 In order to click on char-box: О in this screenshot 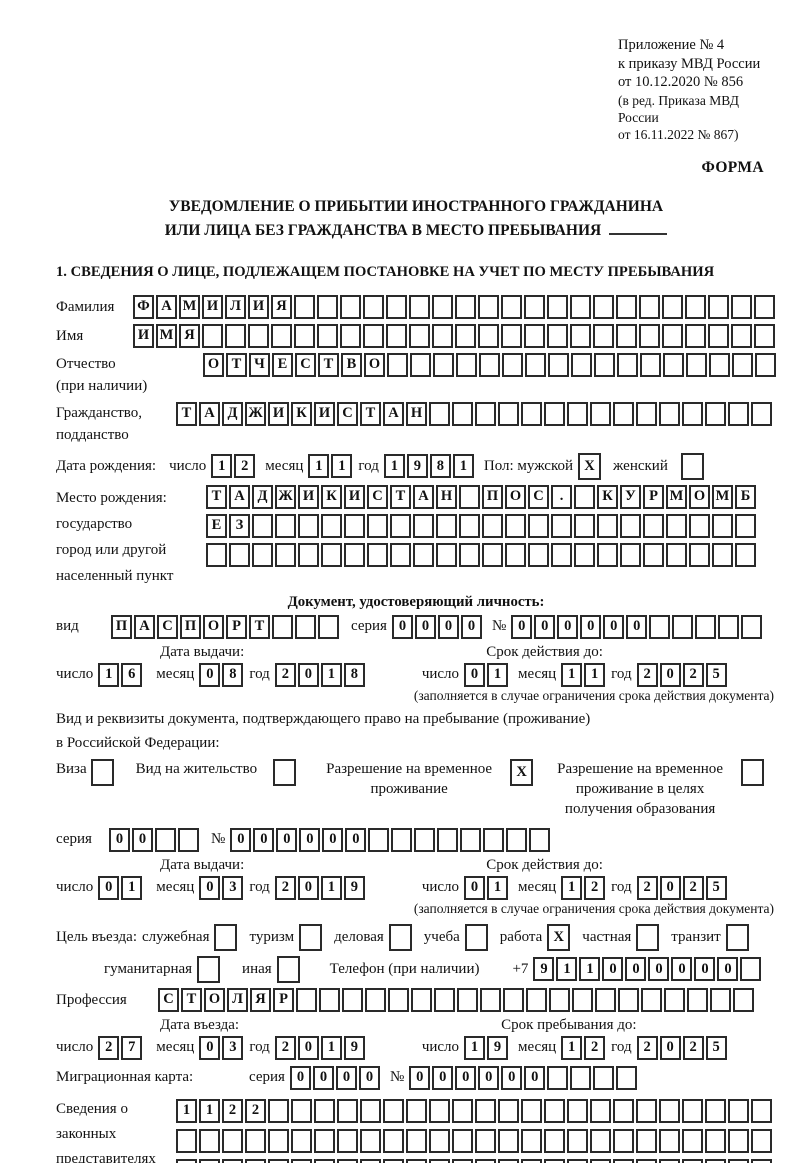, I will do `click(374, 364)`.